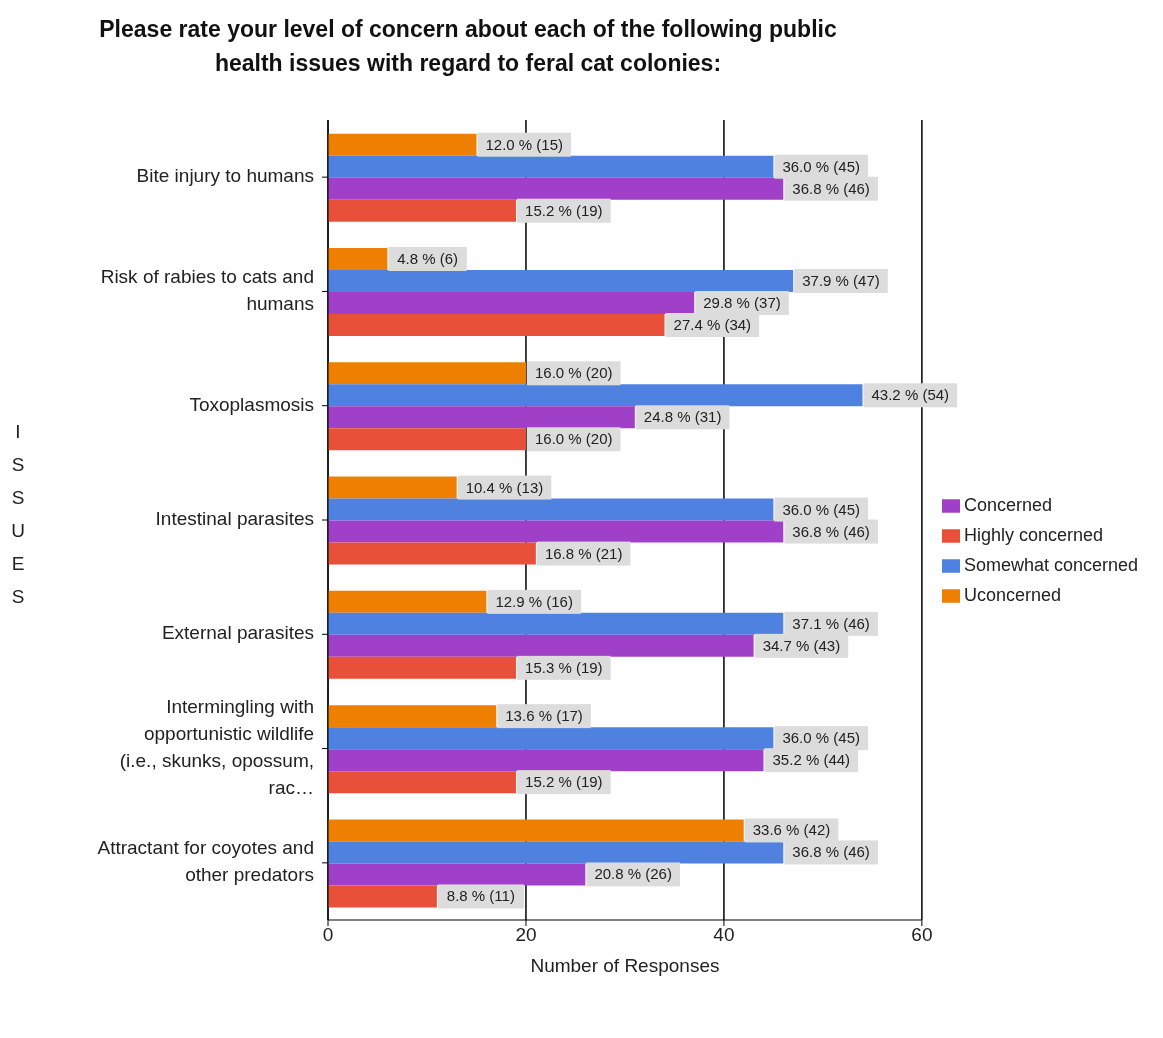 Image resolution: width=1163 pixels, height=1038 pixels. Describe the element at coordinates (1033, 535) in the screenshot. I see `legend-label: Highly concerned` at that location.